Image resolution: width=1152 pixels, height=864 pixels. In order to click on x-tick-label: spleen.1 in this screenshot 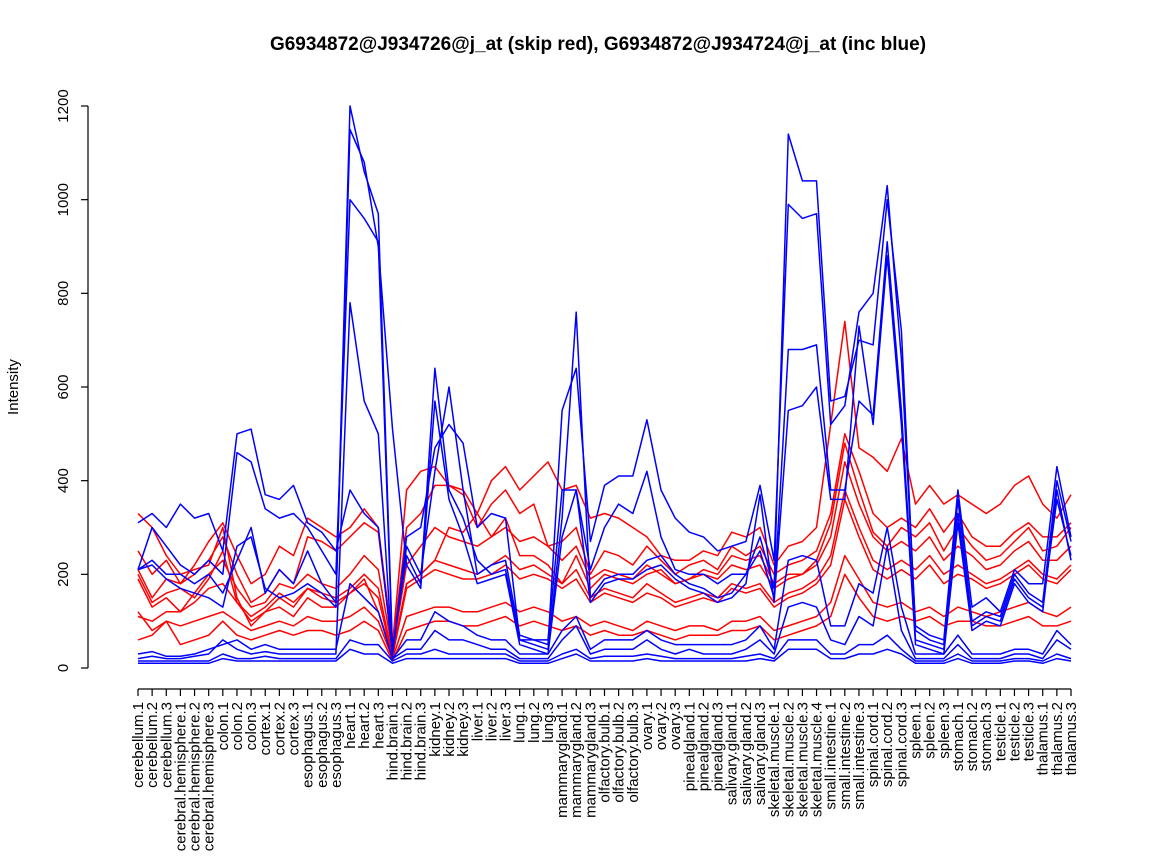, I will do `click(916, 730)`.